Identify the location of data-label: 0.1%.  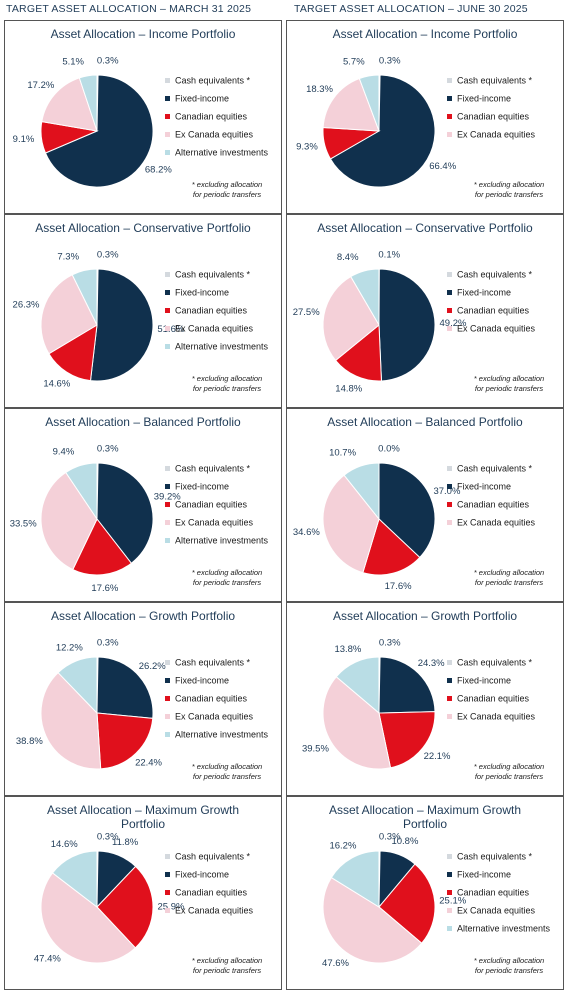
(389, 255).